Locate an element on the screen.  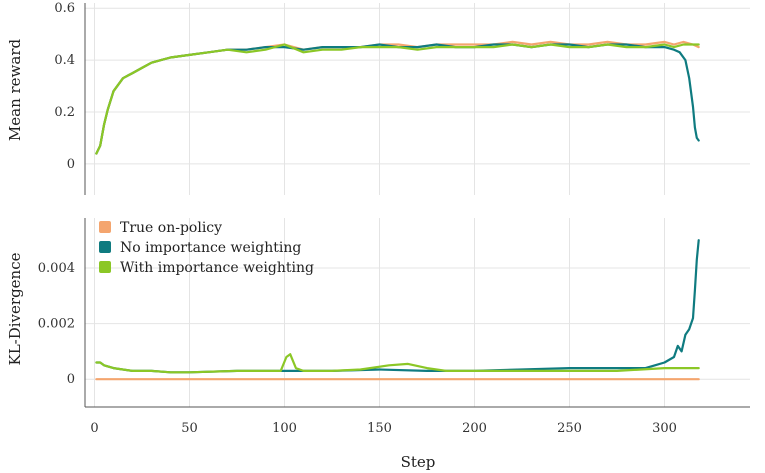
legend-entry-label: True on-policy is located at coordinates (171, 228).